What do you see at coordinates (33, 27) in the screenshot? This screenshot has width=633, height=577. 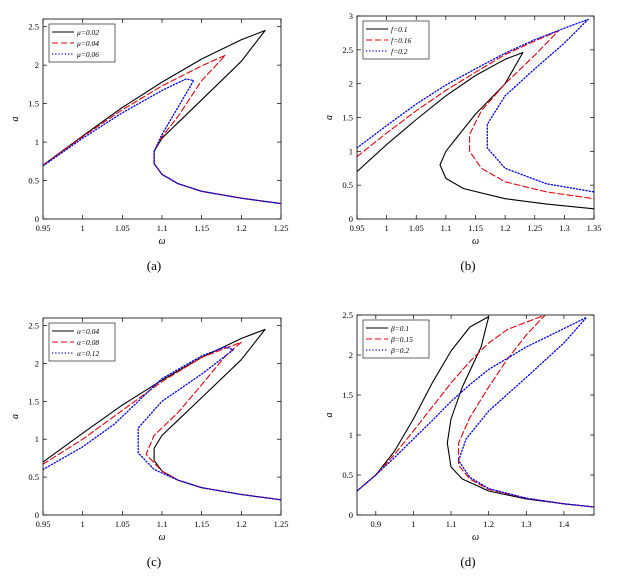 I see `y-tick-label-a-5: 2.5` at bounding box center [33, 27].